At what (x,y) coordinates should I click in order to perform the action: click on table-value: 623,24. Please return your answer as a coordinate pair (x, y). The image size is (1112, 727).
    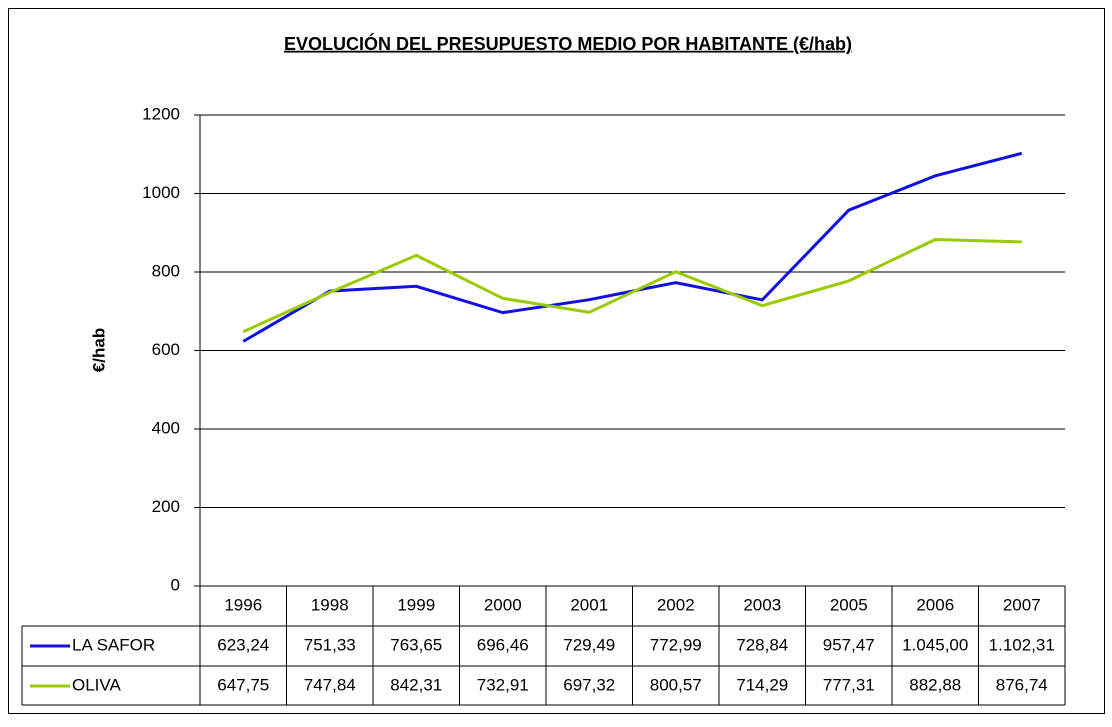
    Looking at the image, I should click on (243, 644).